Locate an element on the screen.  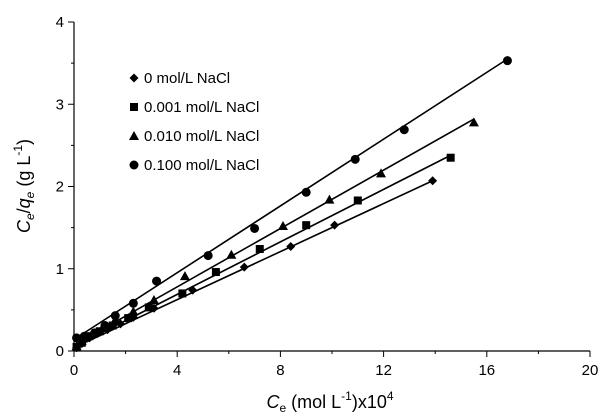
x-tick-label: 20 is located at coordinates (590, 370).